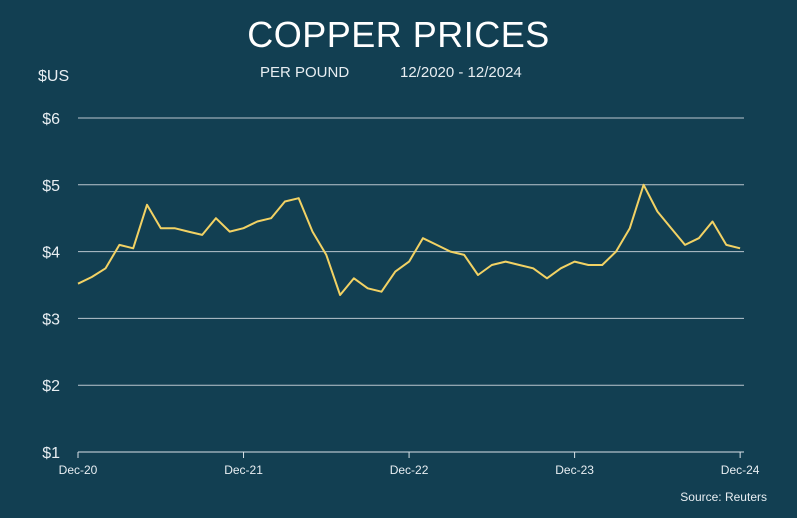 This screenshot has width=797, height=518. I want to click on chart-source: Source: Reuters, so click(723, 497).